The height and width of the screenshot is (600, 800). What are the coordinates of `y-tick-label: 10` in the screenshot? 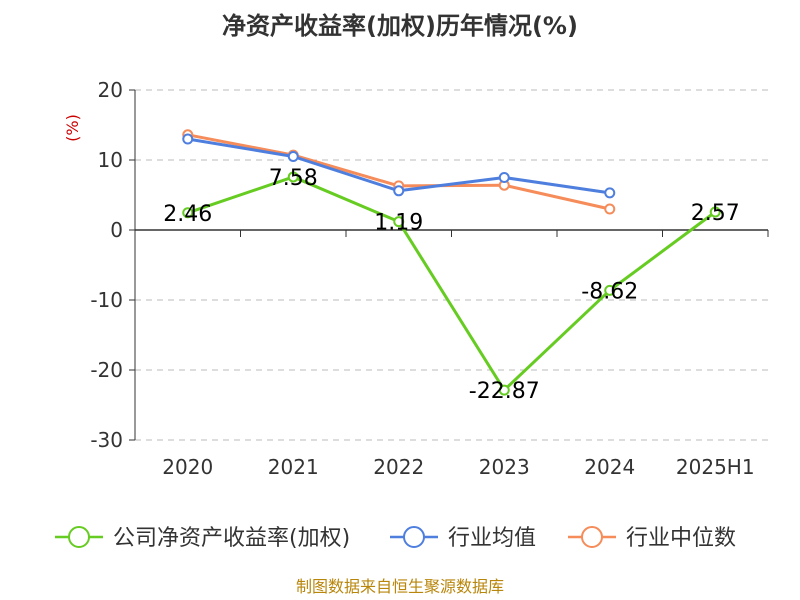 It's located at (110, 160).